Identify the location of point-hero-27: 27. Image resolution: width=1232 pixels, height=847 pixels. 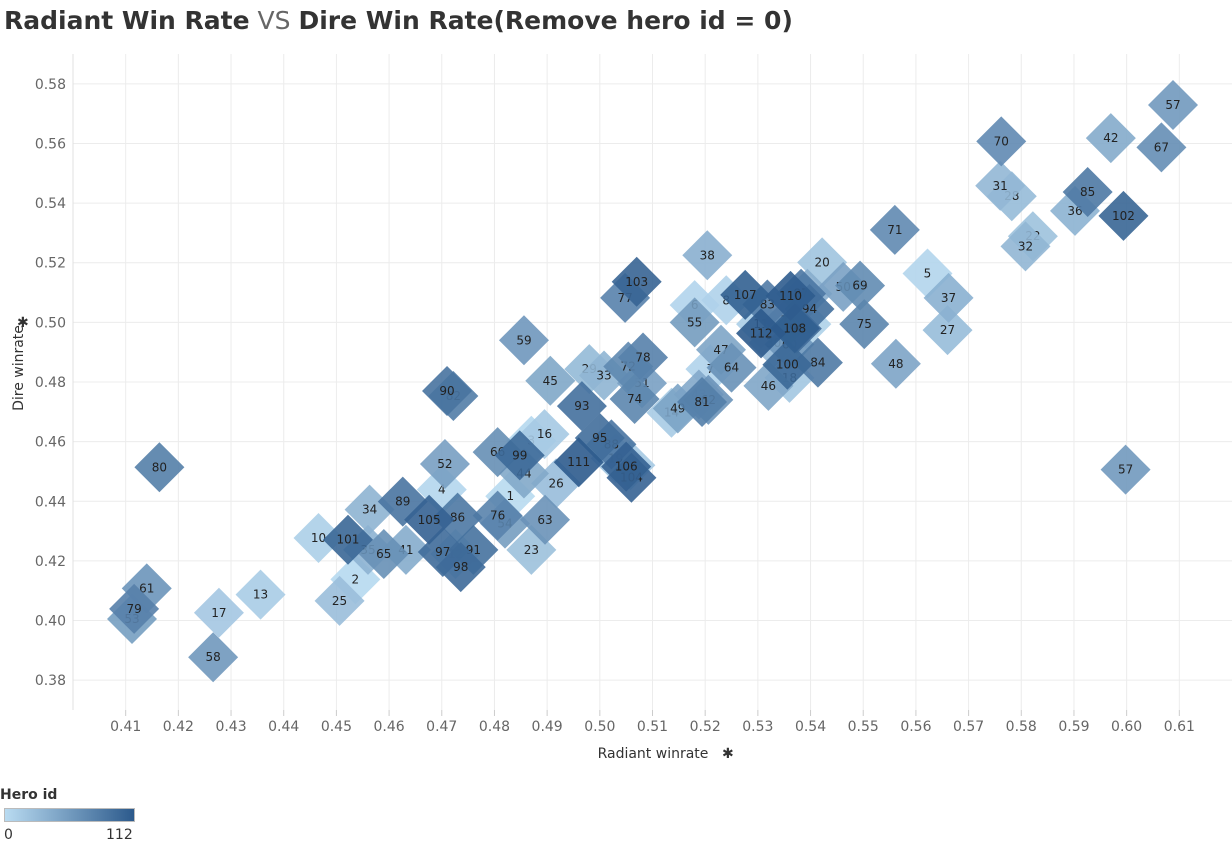
(947, 330).